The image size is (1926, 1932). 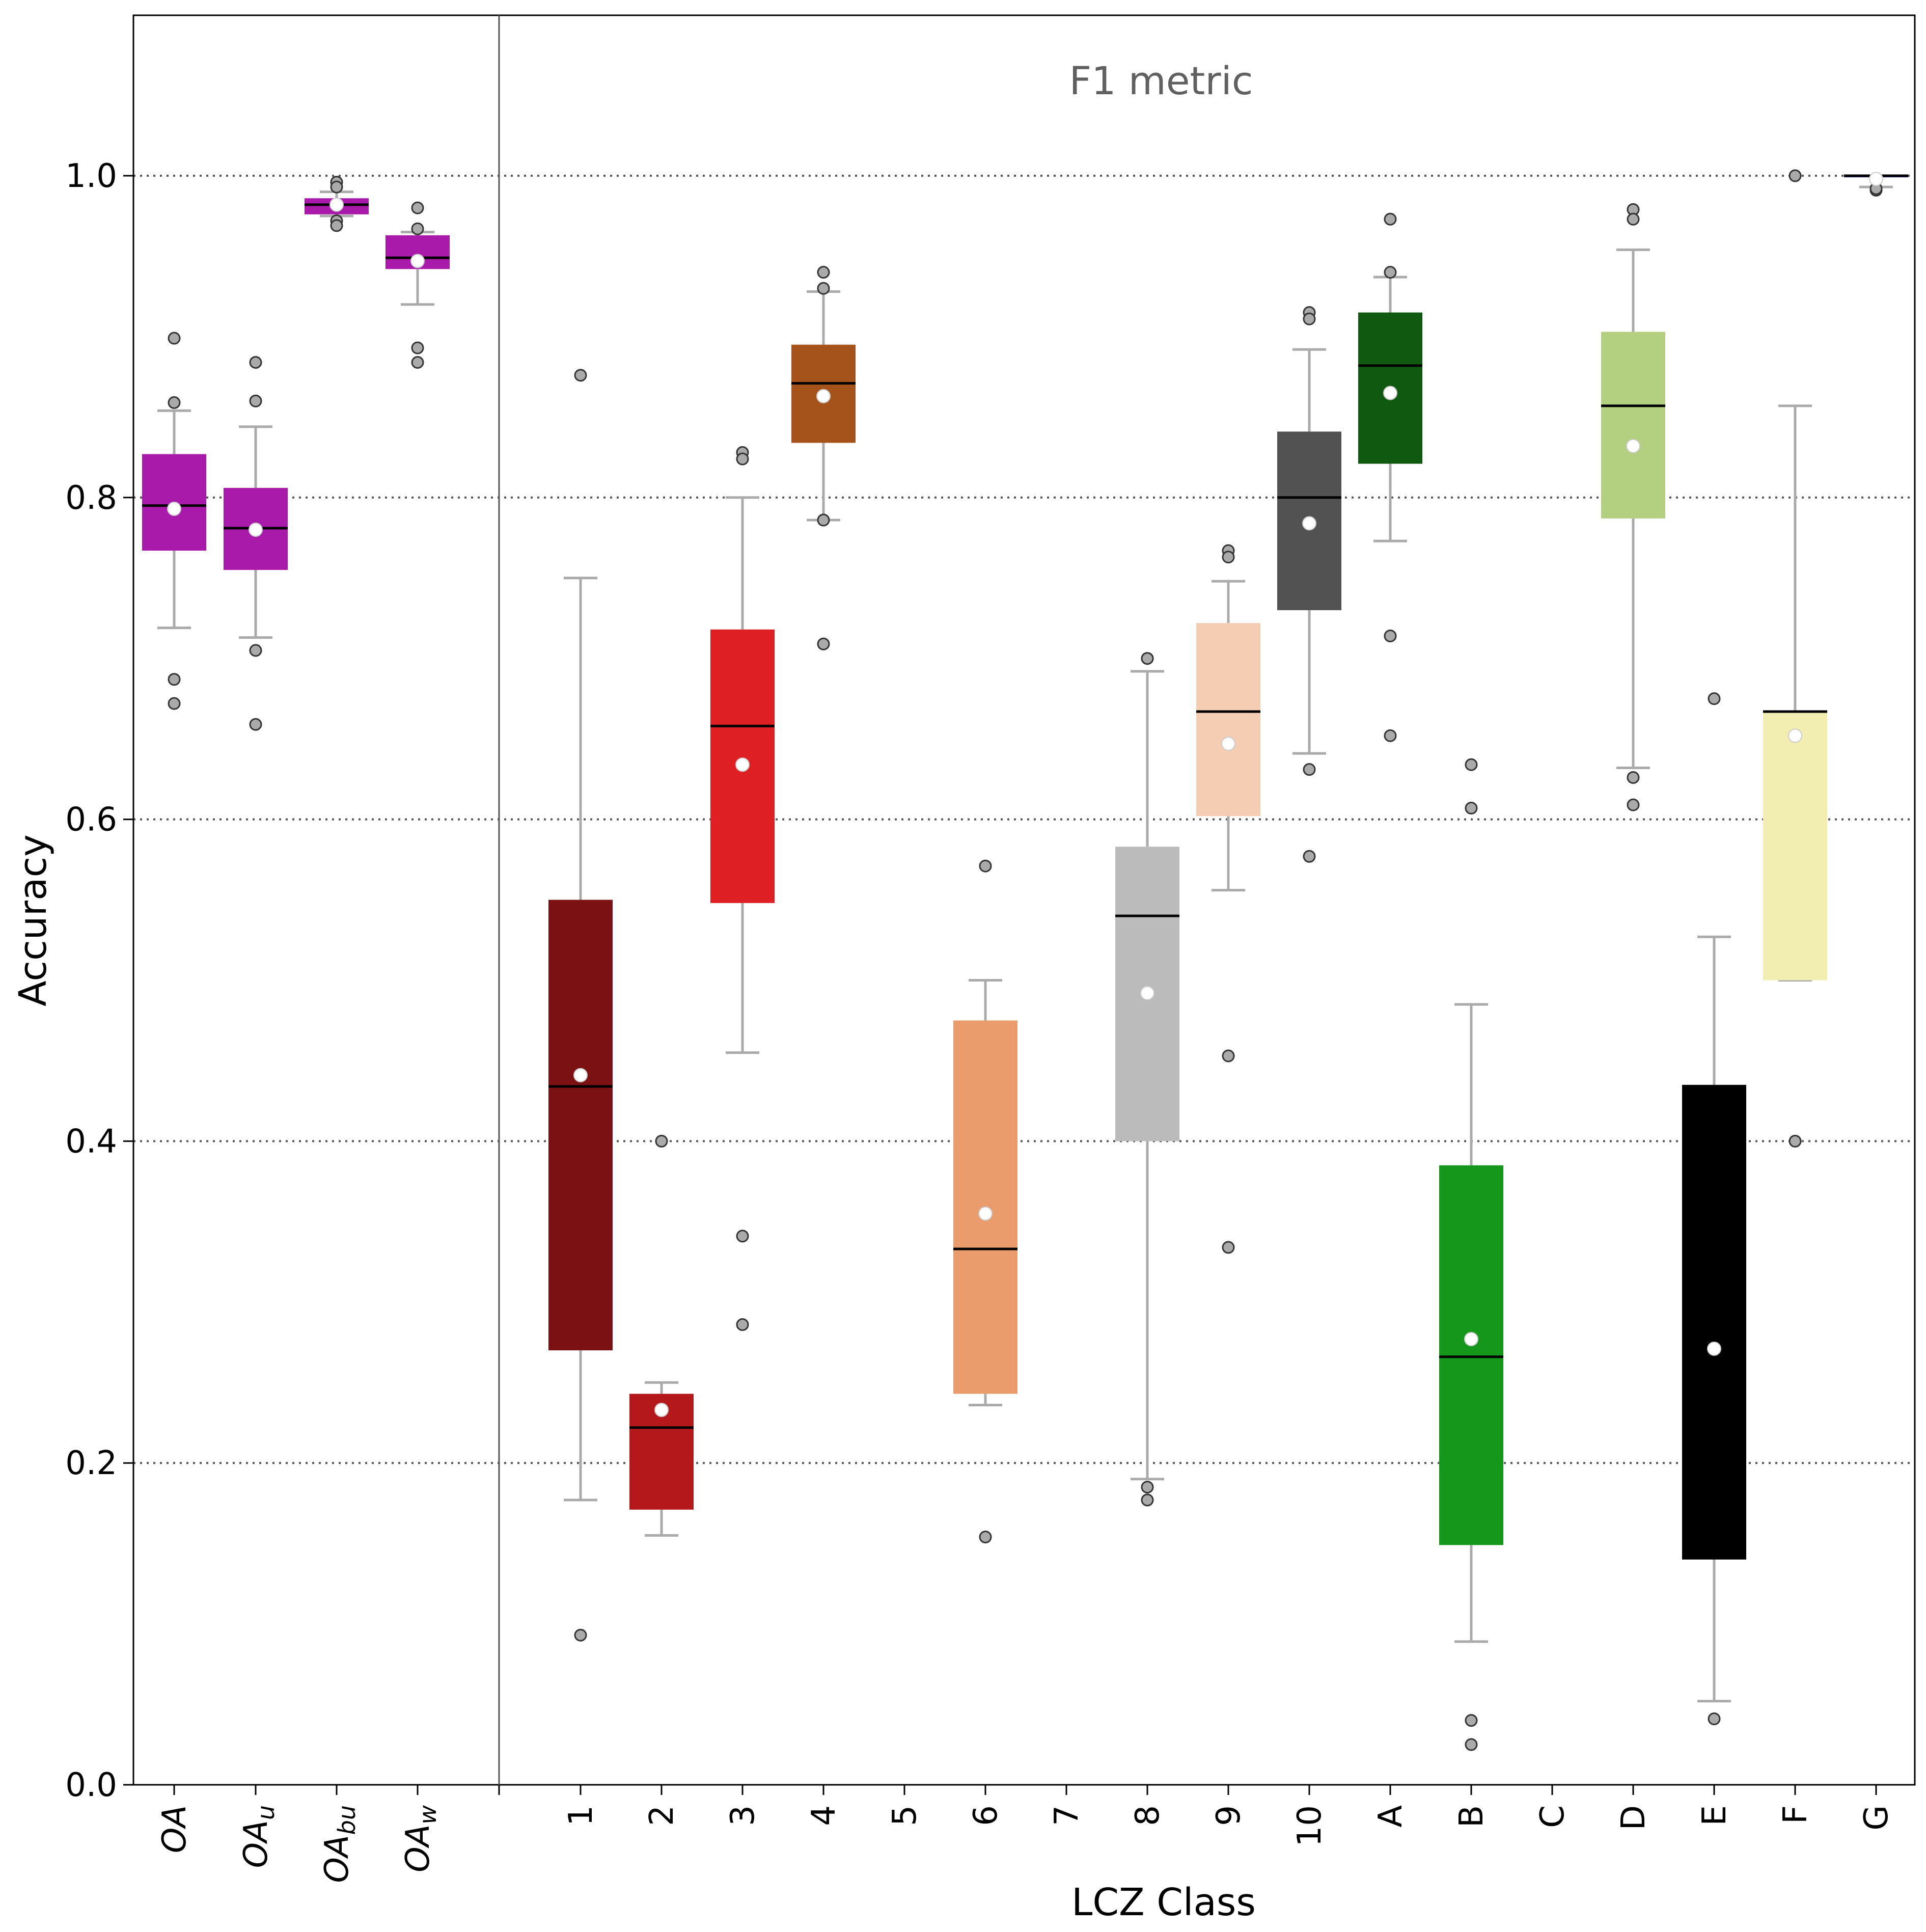 What do you see at coordinates (33, 920) in the screenshot?
I see `y-axis-title: Accuracy` at bounding box center [33, 920].